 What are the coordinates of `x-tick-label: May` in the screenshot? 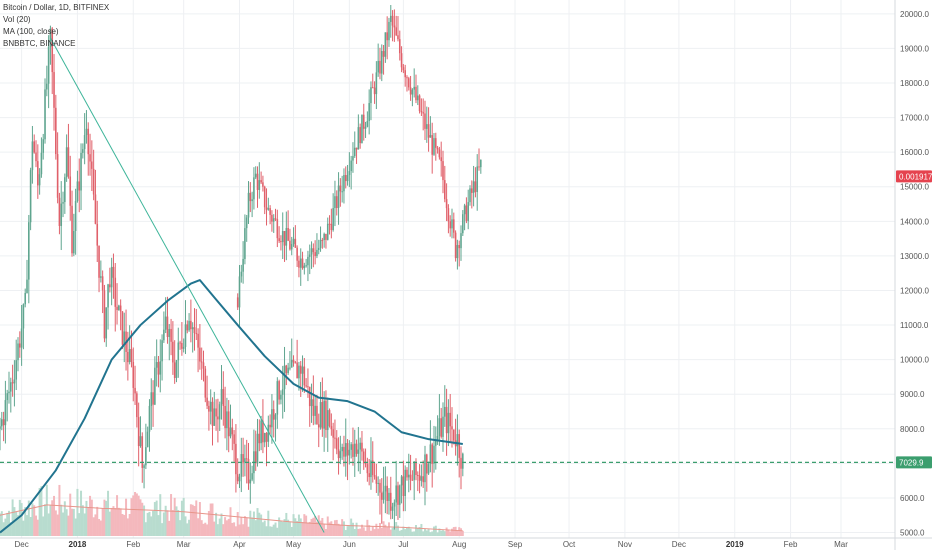 It's located at (293, 544).